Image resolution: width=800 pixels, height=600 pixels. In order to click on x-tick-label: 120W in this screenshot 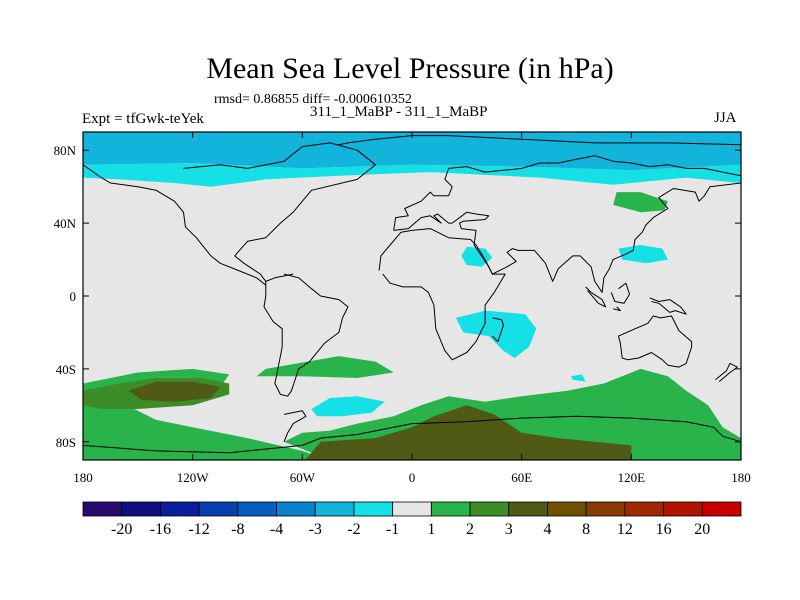, I will do `click(193, 477)`.